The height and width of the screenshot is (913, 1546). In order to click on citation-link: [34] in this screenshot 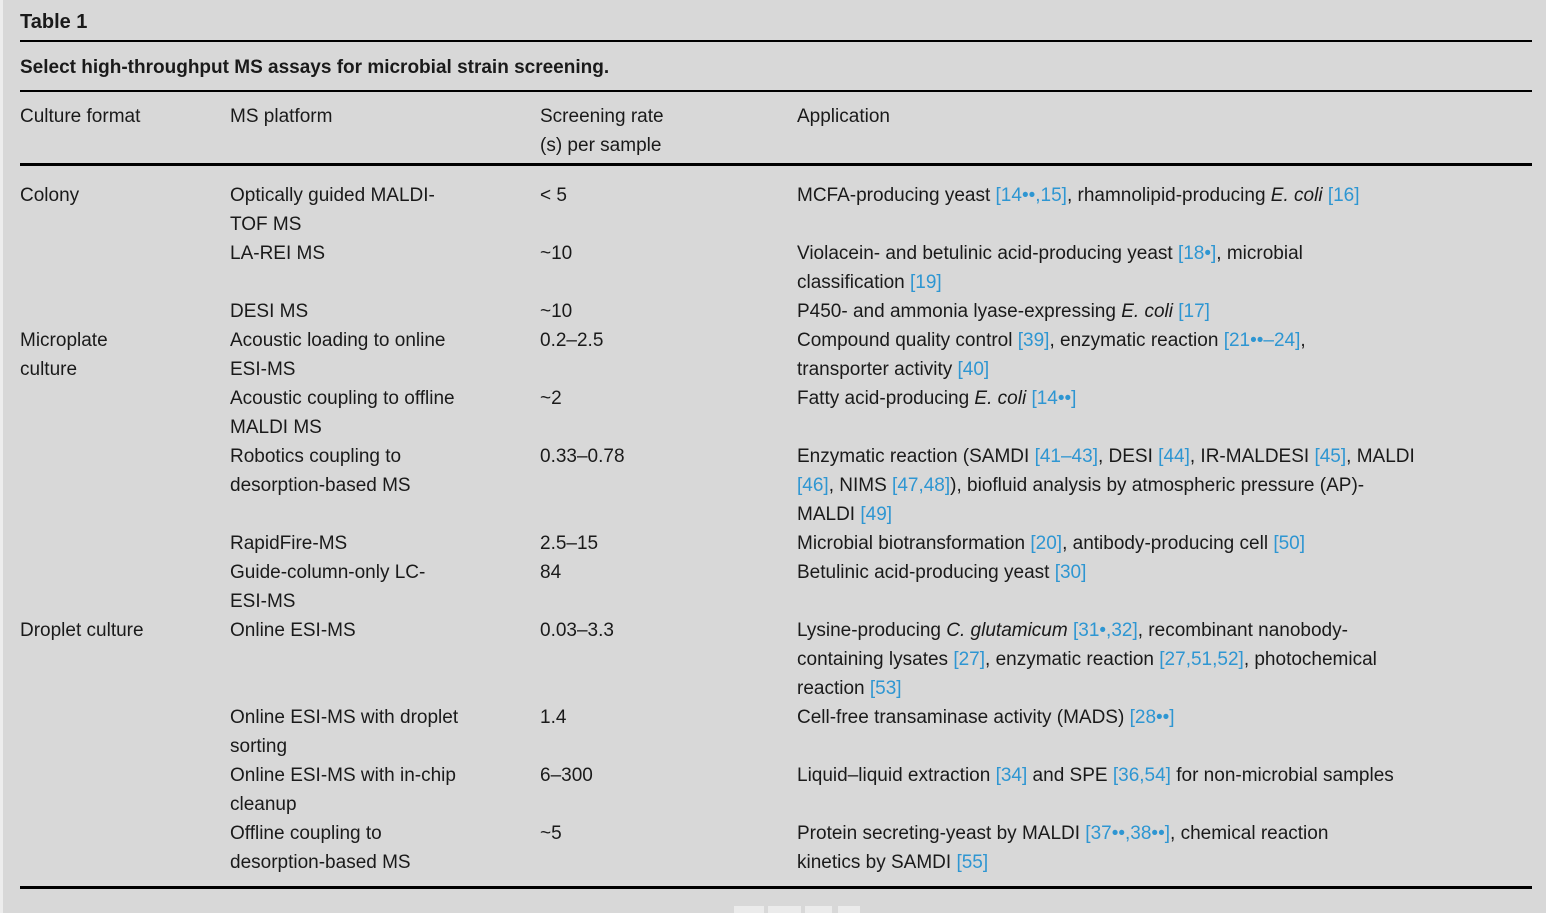, I will do `click(1011, 775)`.